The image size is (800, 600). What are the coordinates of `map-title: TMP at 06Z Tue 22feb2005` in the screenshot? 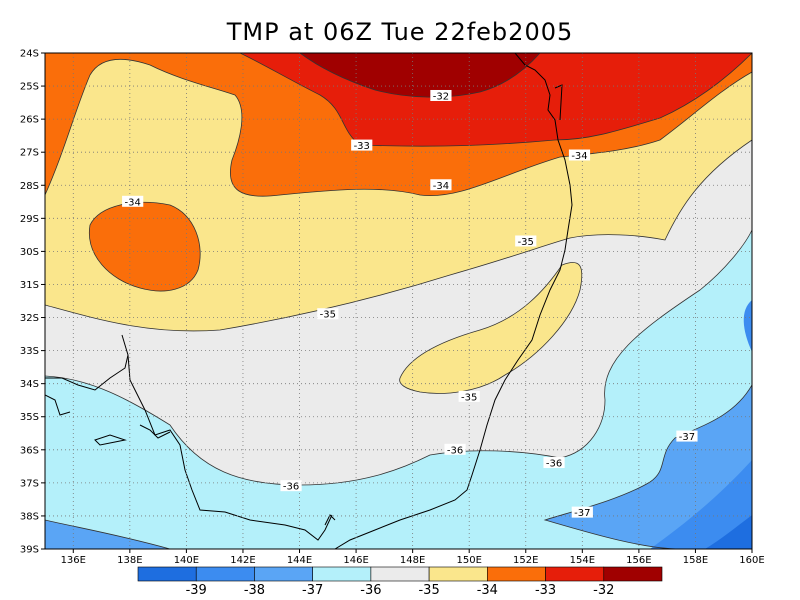 It's located at (400, 32).